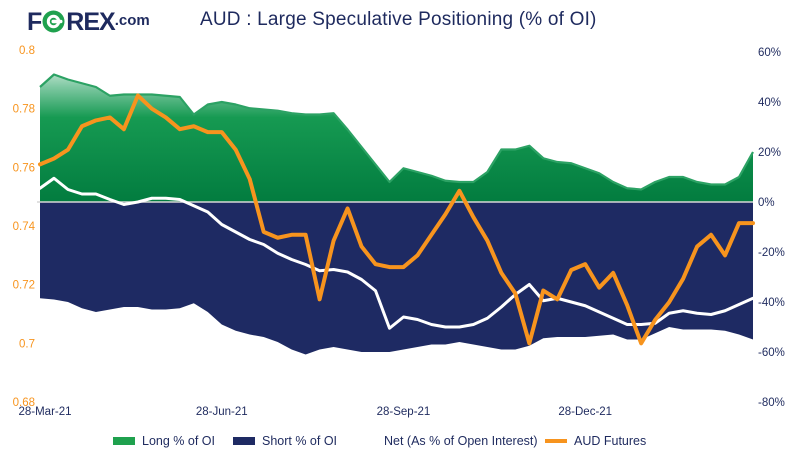  What do you see at coordinates (771, 253) in the screenshot?
I see `y-axis-label-right: -20%` at bounding box center [771, 253].